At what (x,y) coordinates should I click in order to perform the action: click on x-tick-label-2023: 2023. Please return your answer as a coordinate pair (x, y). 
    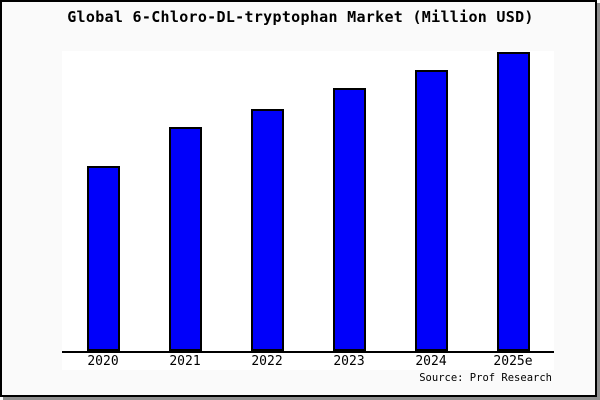
    Looking at the image, I should click on (349, 361).